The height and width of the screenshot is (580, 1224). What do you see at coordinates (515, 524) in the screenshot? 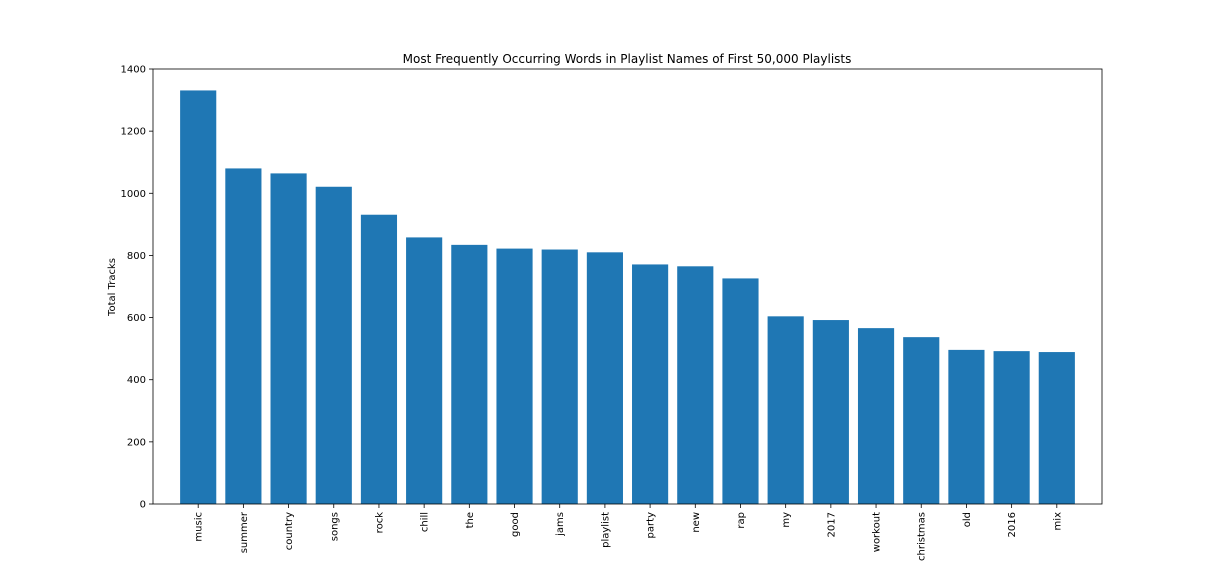
I see `x-tick-label-good: good` at bounding box center [515, 524].